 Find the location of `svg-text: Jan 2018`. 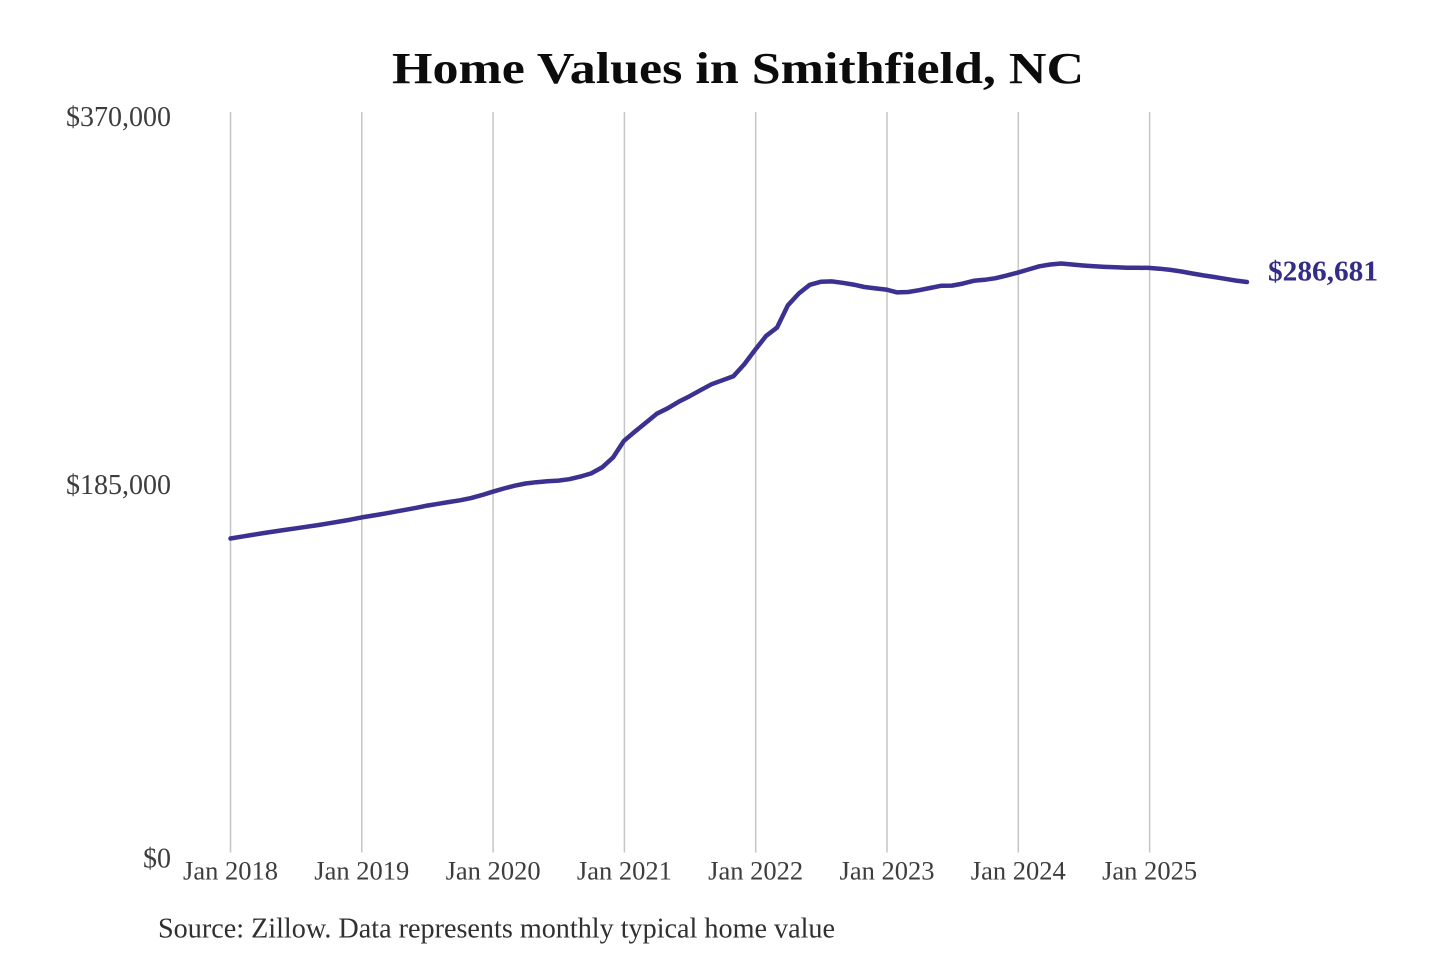

svg-text: Jan 2018 is located at coordinates (230, 871).